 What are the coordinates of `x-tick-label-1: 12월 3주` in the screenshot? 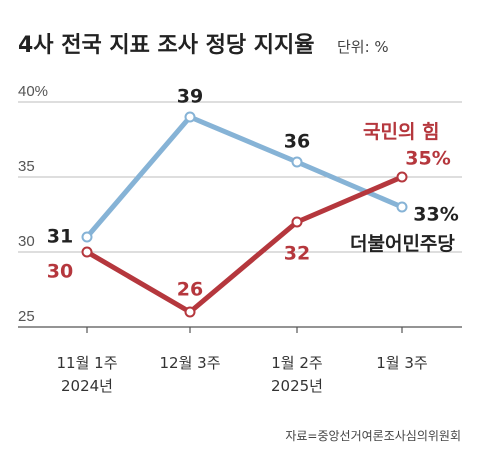 It's located at (190, 363).